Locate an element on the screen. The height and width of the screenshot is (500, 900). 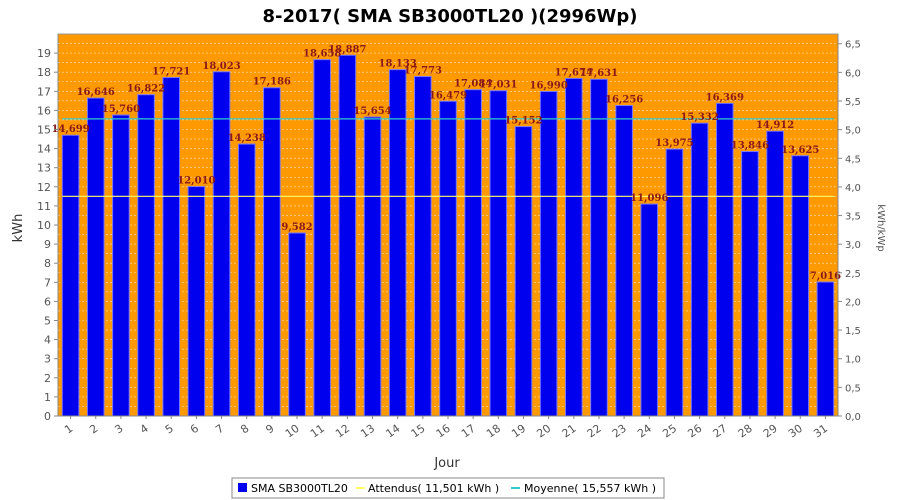
y-tick-label: 8 is located at coordinates (47, 263).